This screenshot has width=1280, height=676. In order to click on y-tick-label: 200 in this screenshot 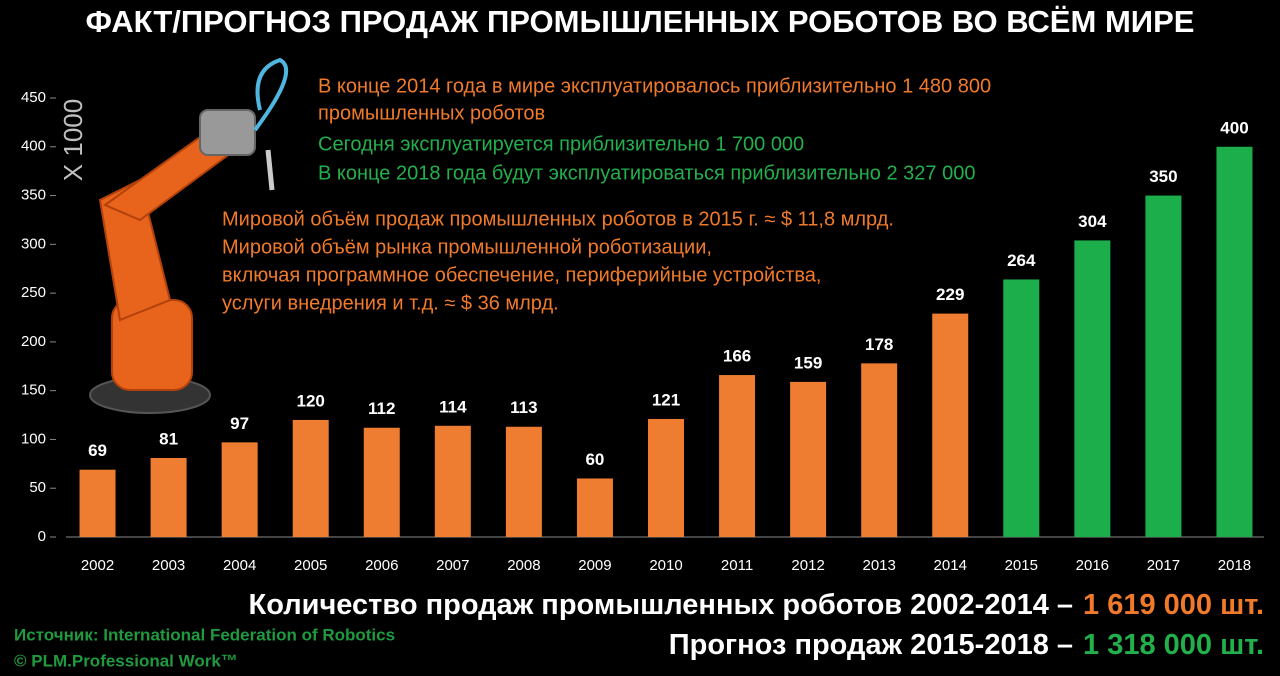, I will do `click(33, 341)`.